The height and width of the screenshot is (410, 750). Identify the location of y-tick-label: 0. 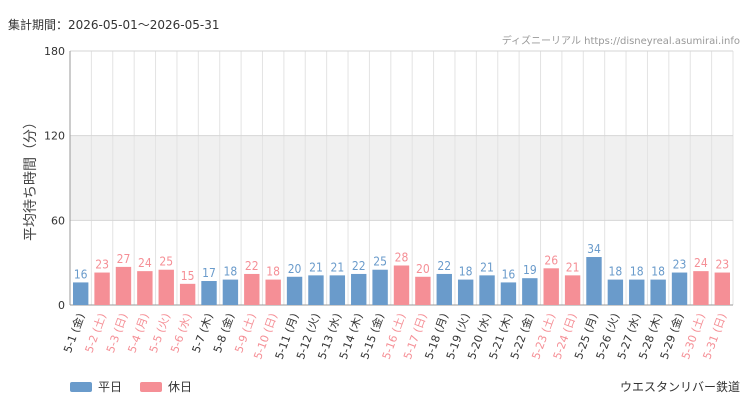
(61, 305).